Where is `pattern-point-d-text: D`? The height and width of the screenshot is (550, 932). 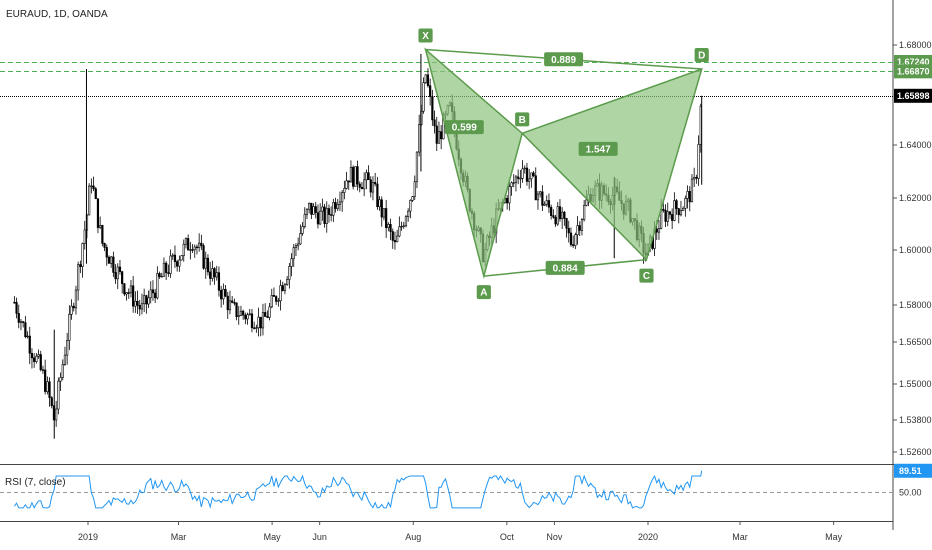
pattern-point-d-text: D is located at coordinates (701, 56).